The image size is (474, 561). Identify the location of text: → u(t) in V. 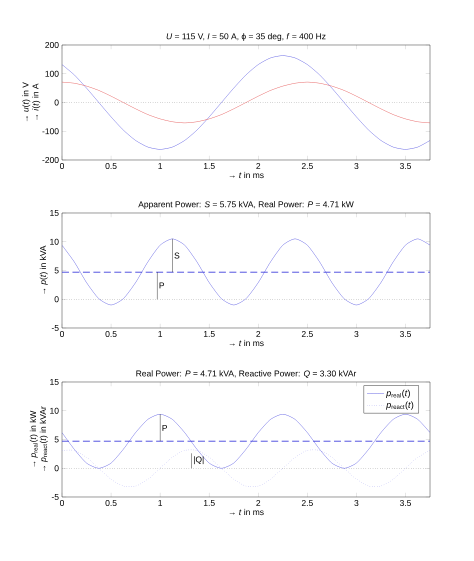
(26, 102).